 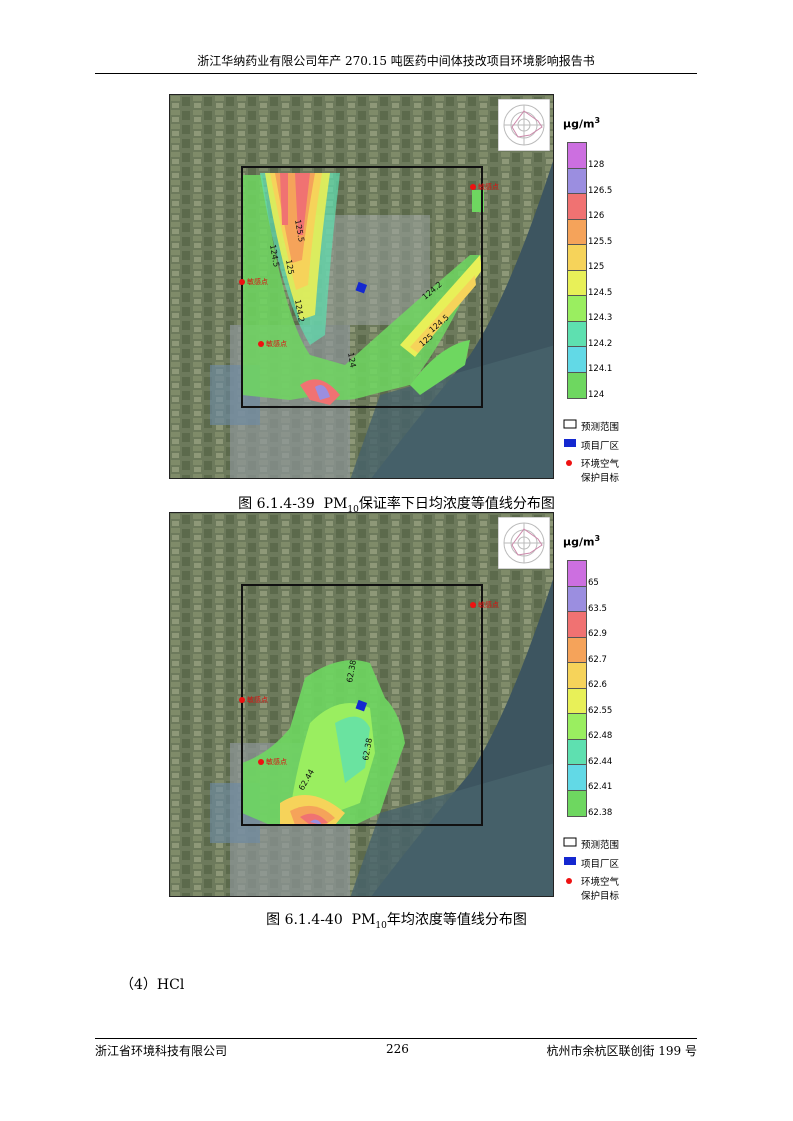 I want to click on footer-company: 浙江省环境科技有限公司, so click(x=161, y=1051).